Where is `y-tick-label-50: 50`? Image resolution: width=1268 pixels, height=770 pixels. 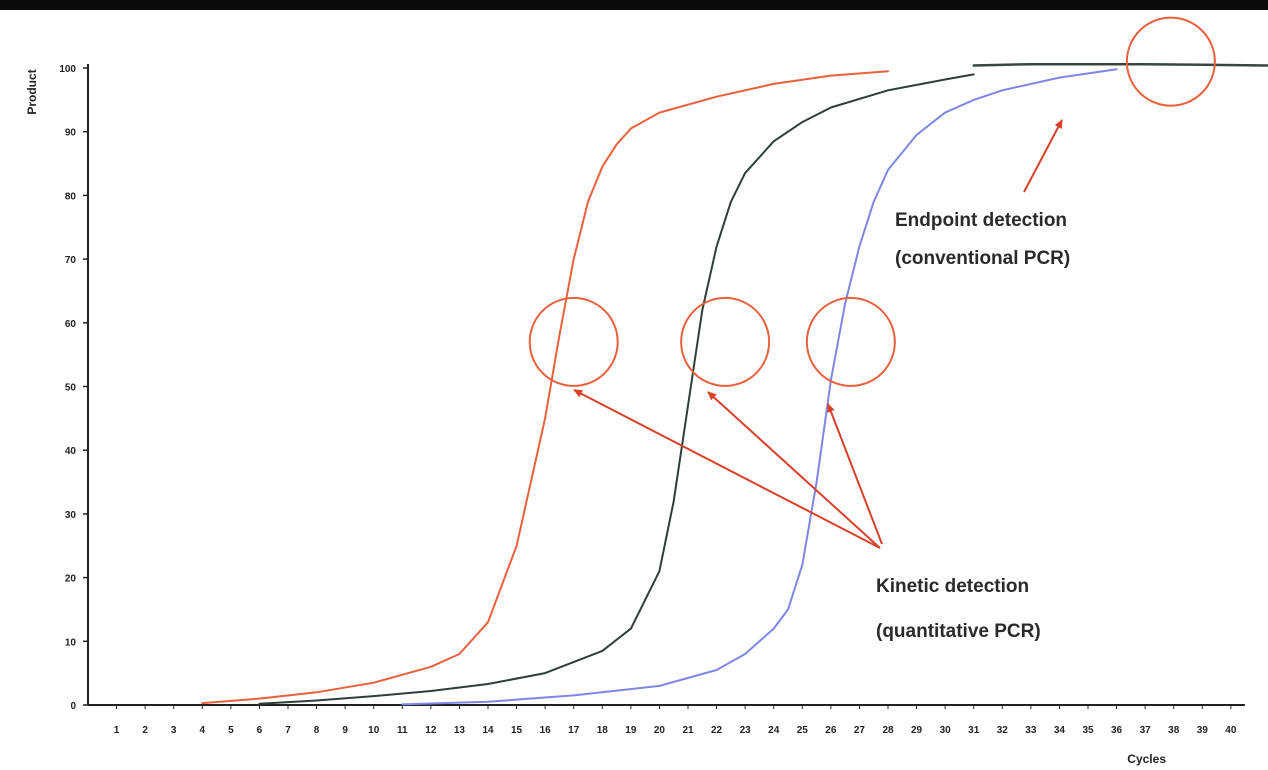 y-tick-label-50: 50 is located at coordinates (71, 388).